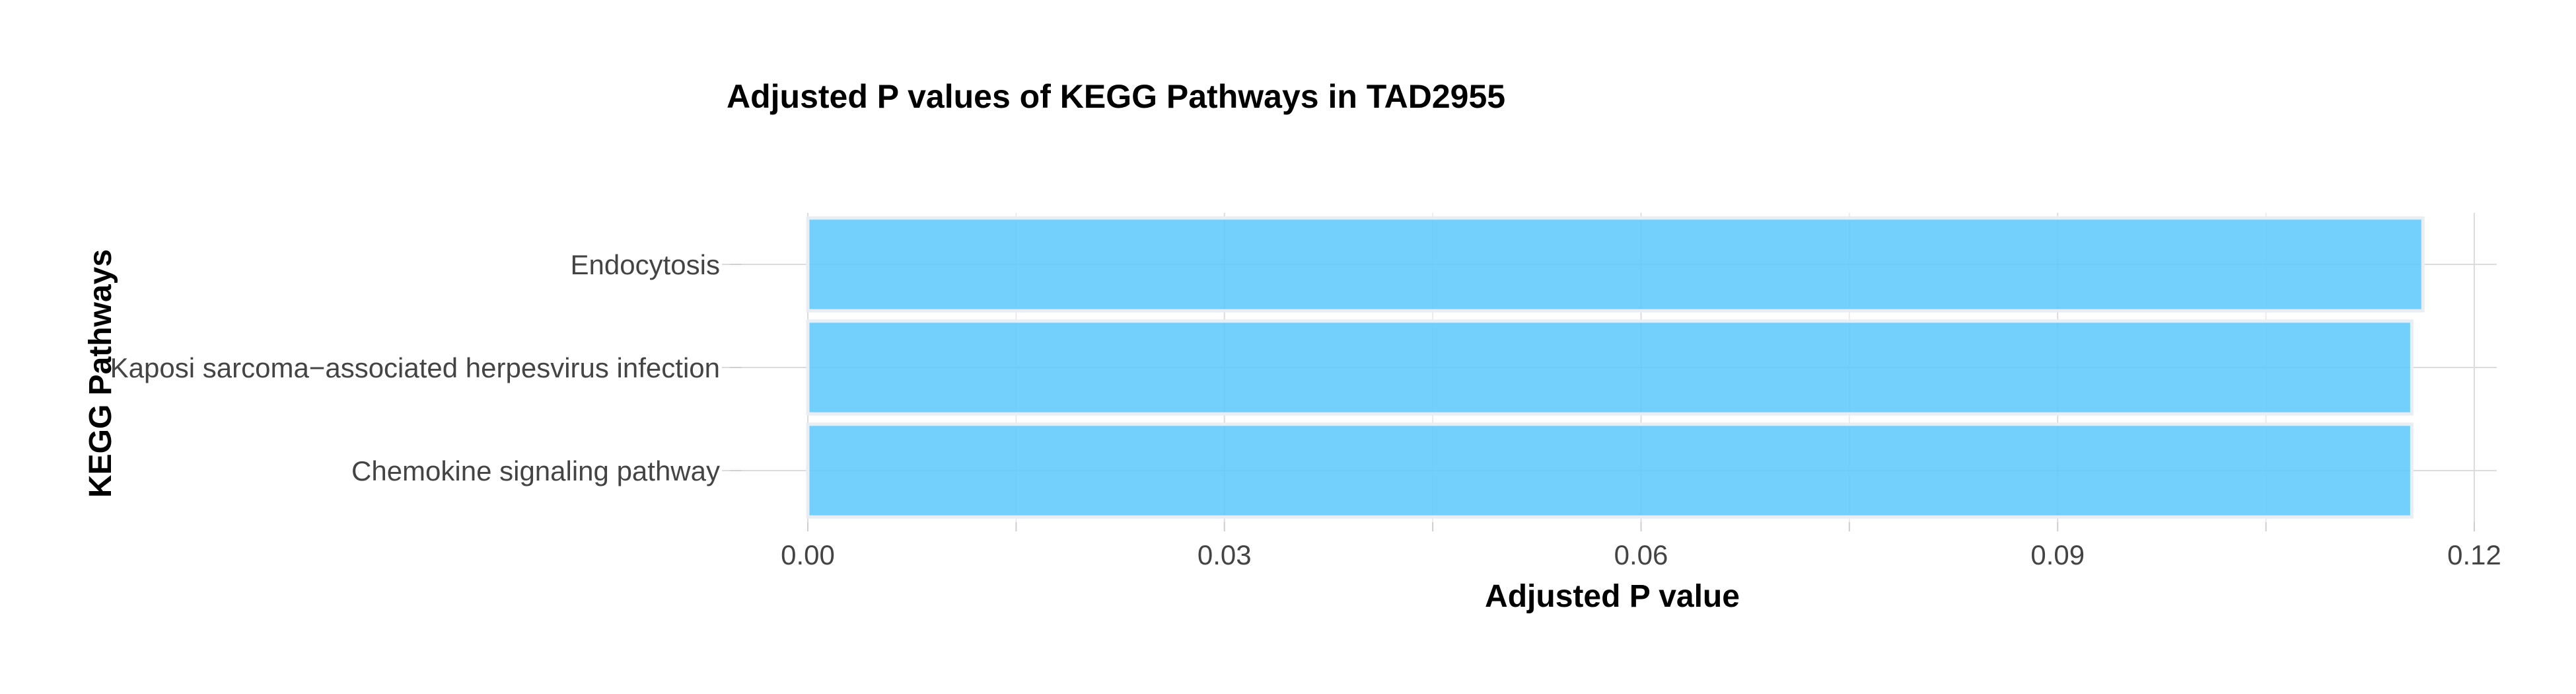 This screenshot has height=694, width=2576. I want to click on x-axis-title: Adjusted P value, so click(1613, 596).